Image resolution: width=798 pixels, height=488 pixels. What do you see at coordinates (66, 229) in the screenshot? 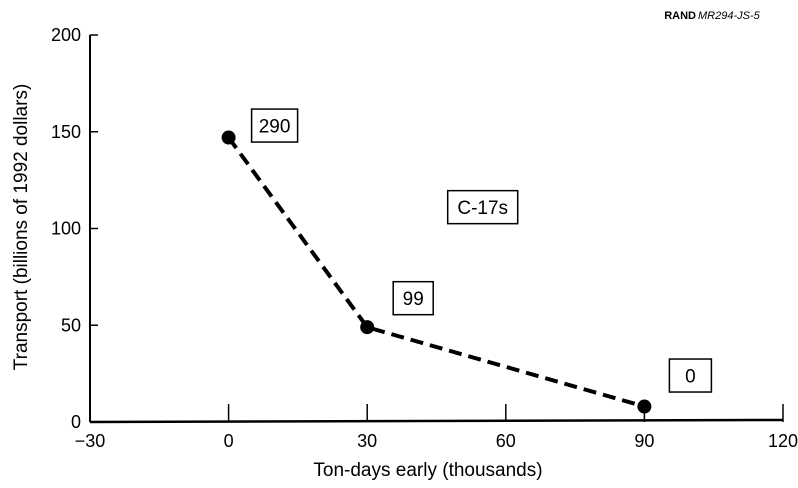
I see `y-tick-label: 100` at bounding box center [66, 229].